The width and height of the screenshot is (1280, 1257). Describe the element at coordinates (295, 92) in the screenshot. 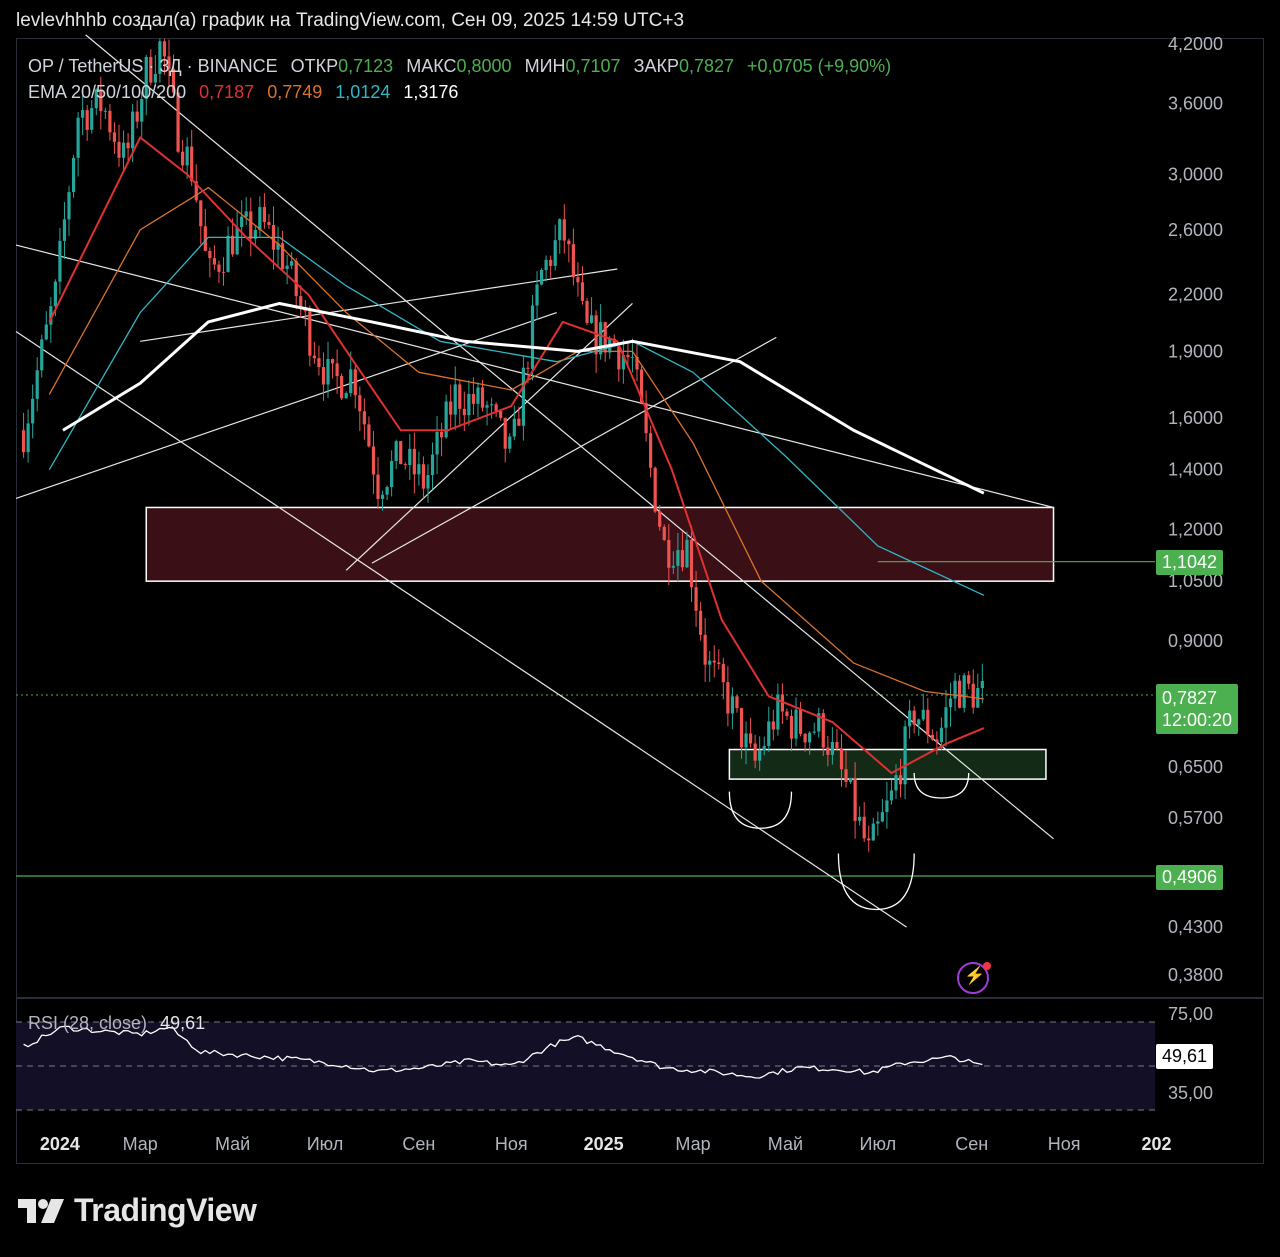

I see `ema50-value: 0,7749` at that location.